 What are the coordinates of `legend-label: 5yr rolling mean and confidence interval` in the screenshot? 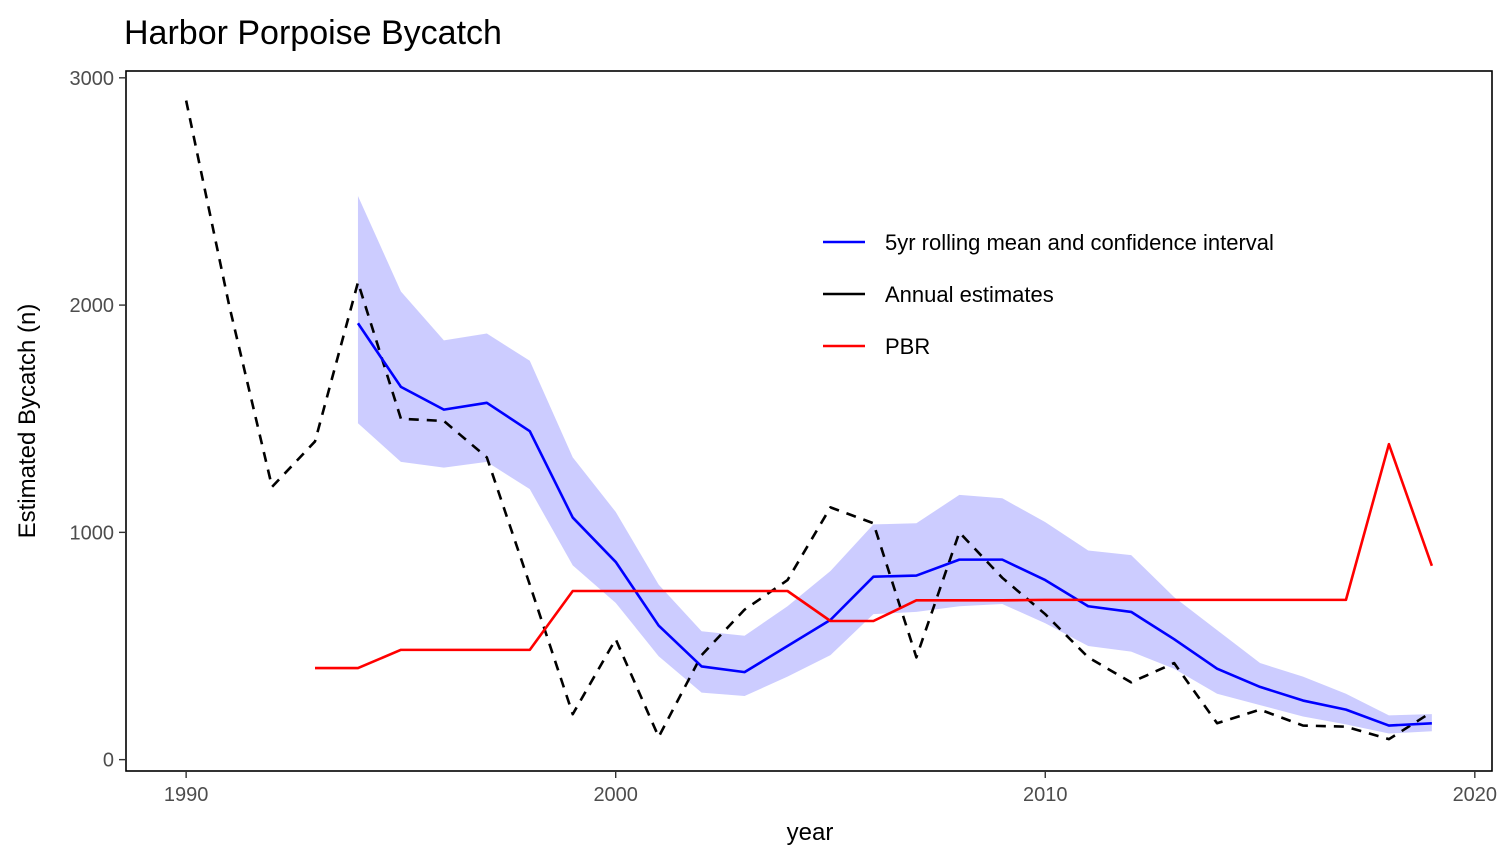 It's located at (1079, 242).